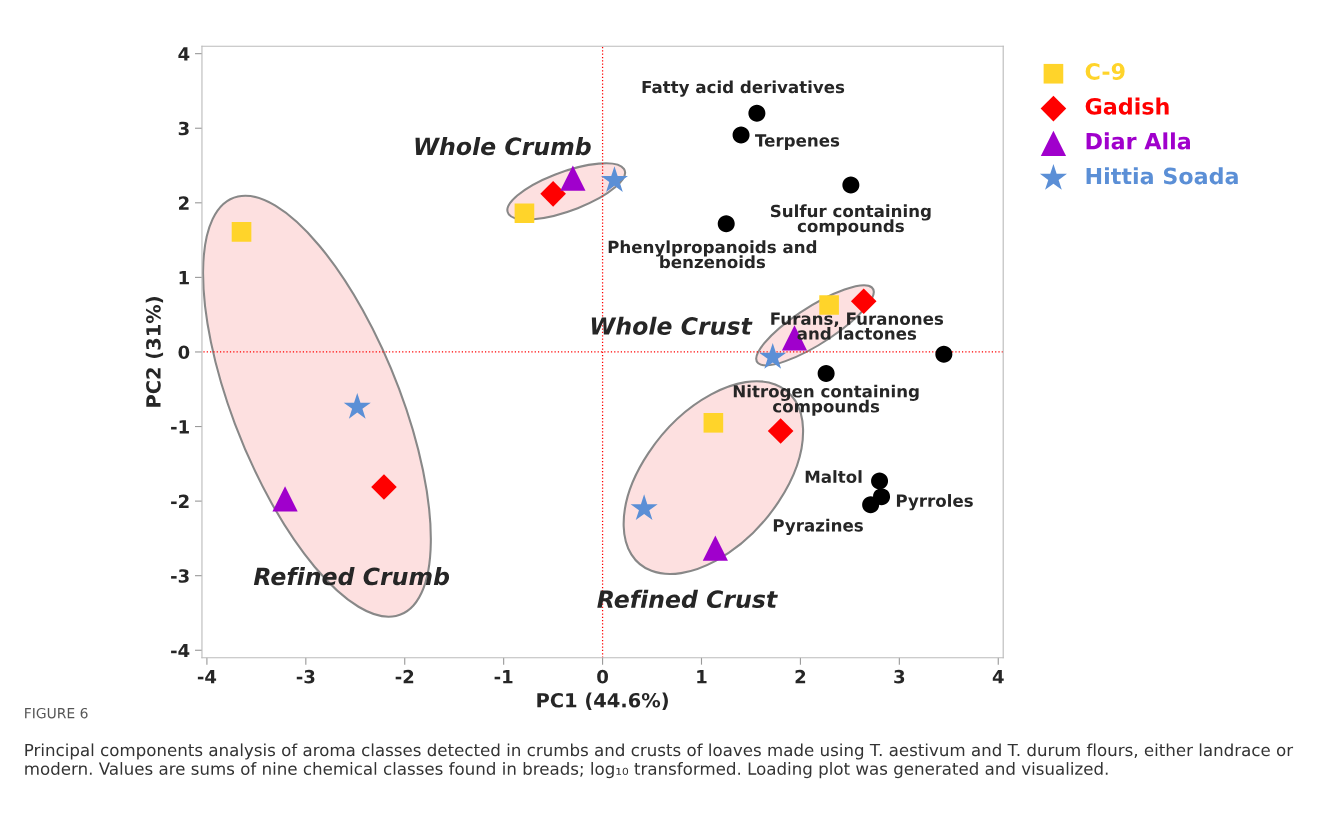 The width and height of the screenshot is (1320, 840). What do you see at coordinates (1138, 141) in the screenshot?
I see `legend-label: Diar Alla` at bounding box center [1138, 141].